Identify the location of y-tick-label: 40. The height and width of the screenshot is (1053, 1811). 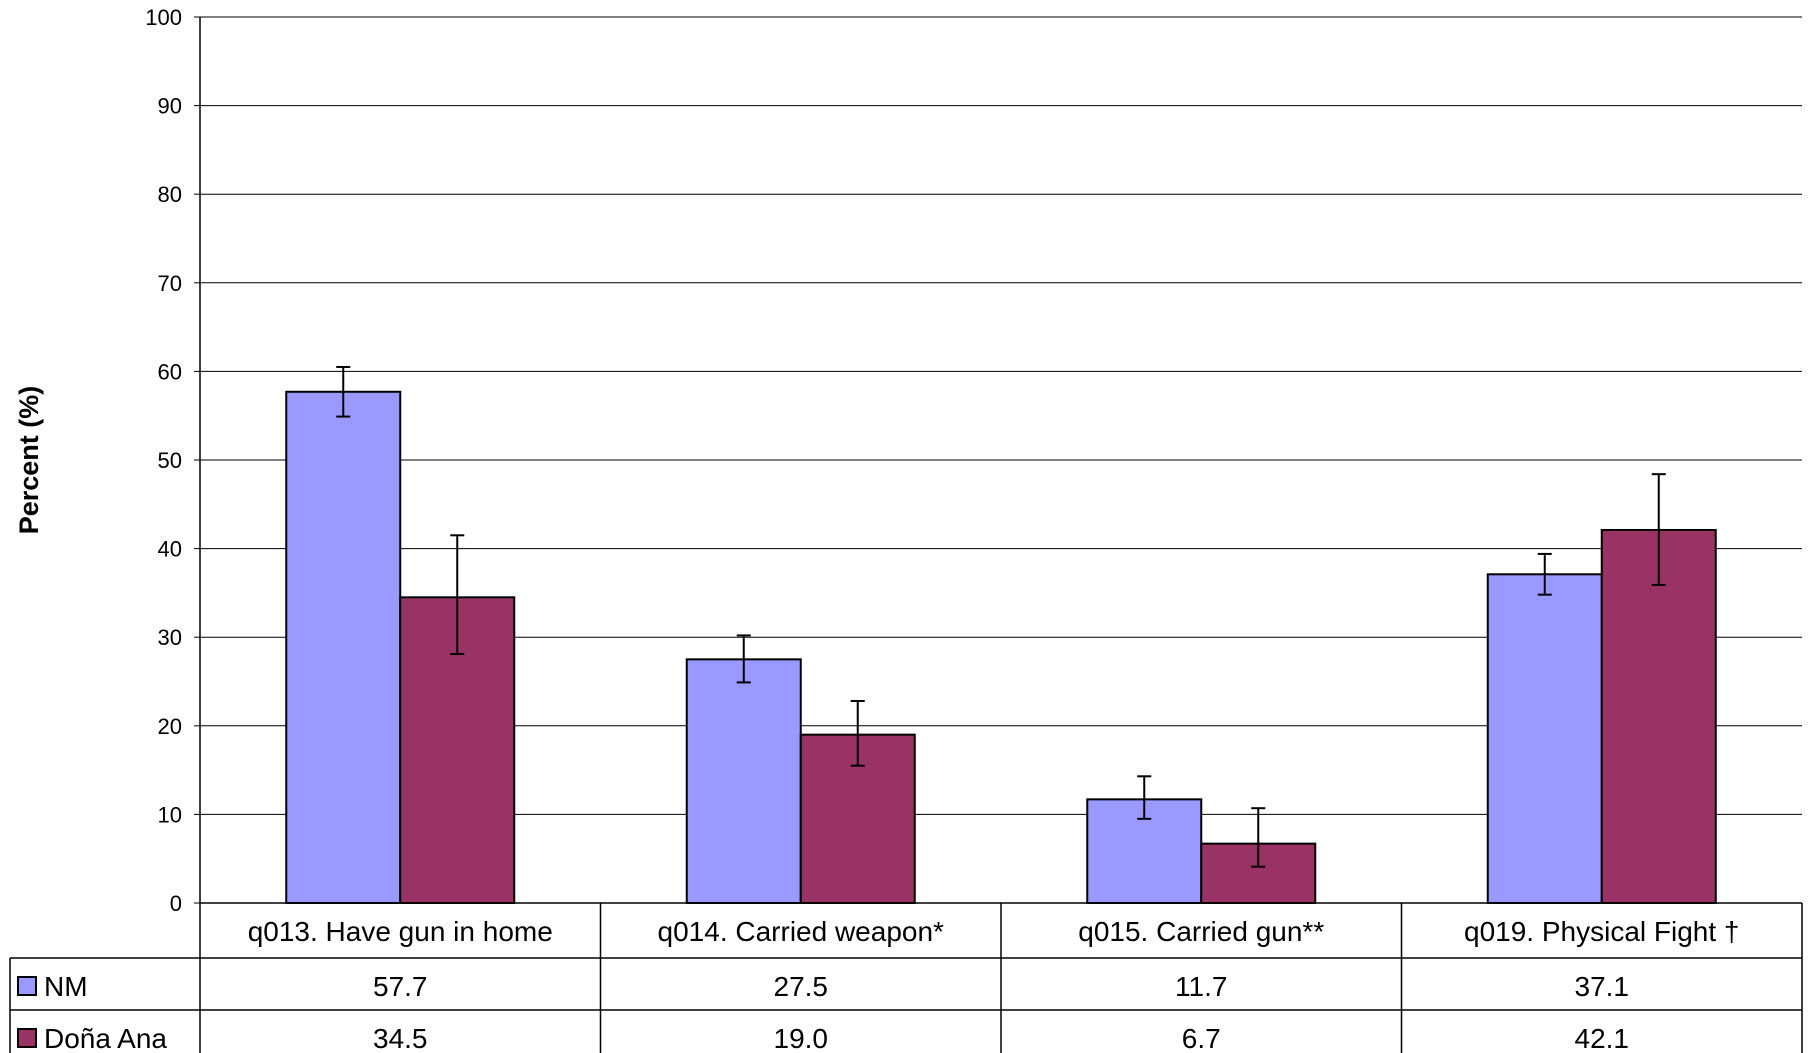
(170, 549).